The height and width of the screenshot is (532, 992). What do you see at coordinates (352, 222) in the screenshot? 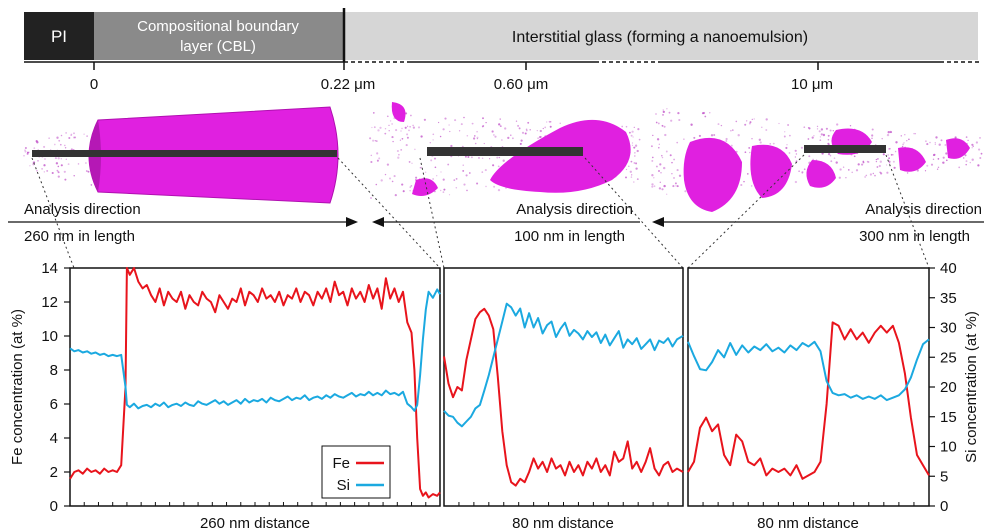
I see `analysis-arrowhead-left` at bounding box center [352, 222].